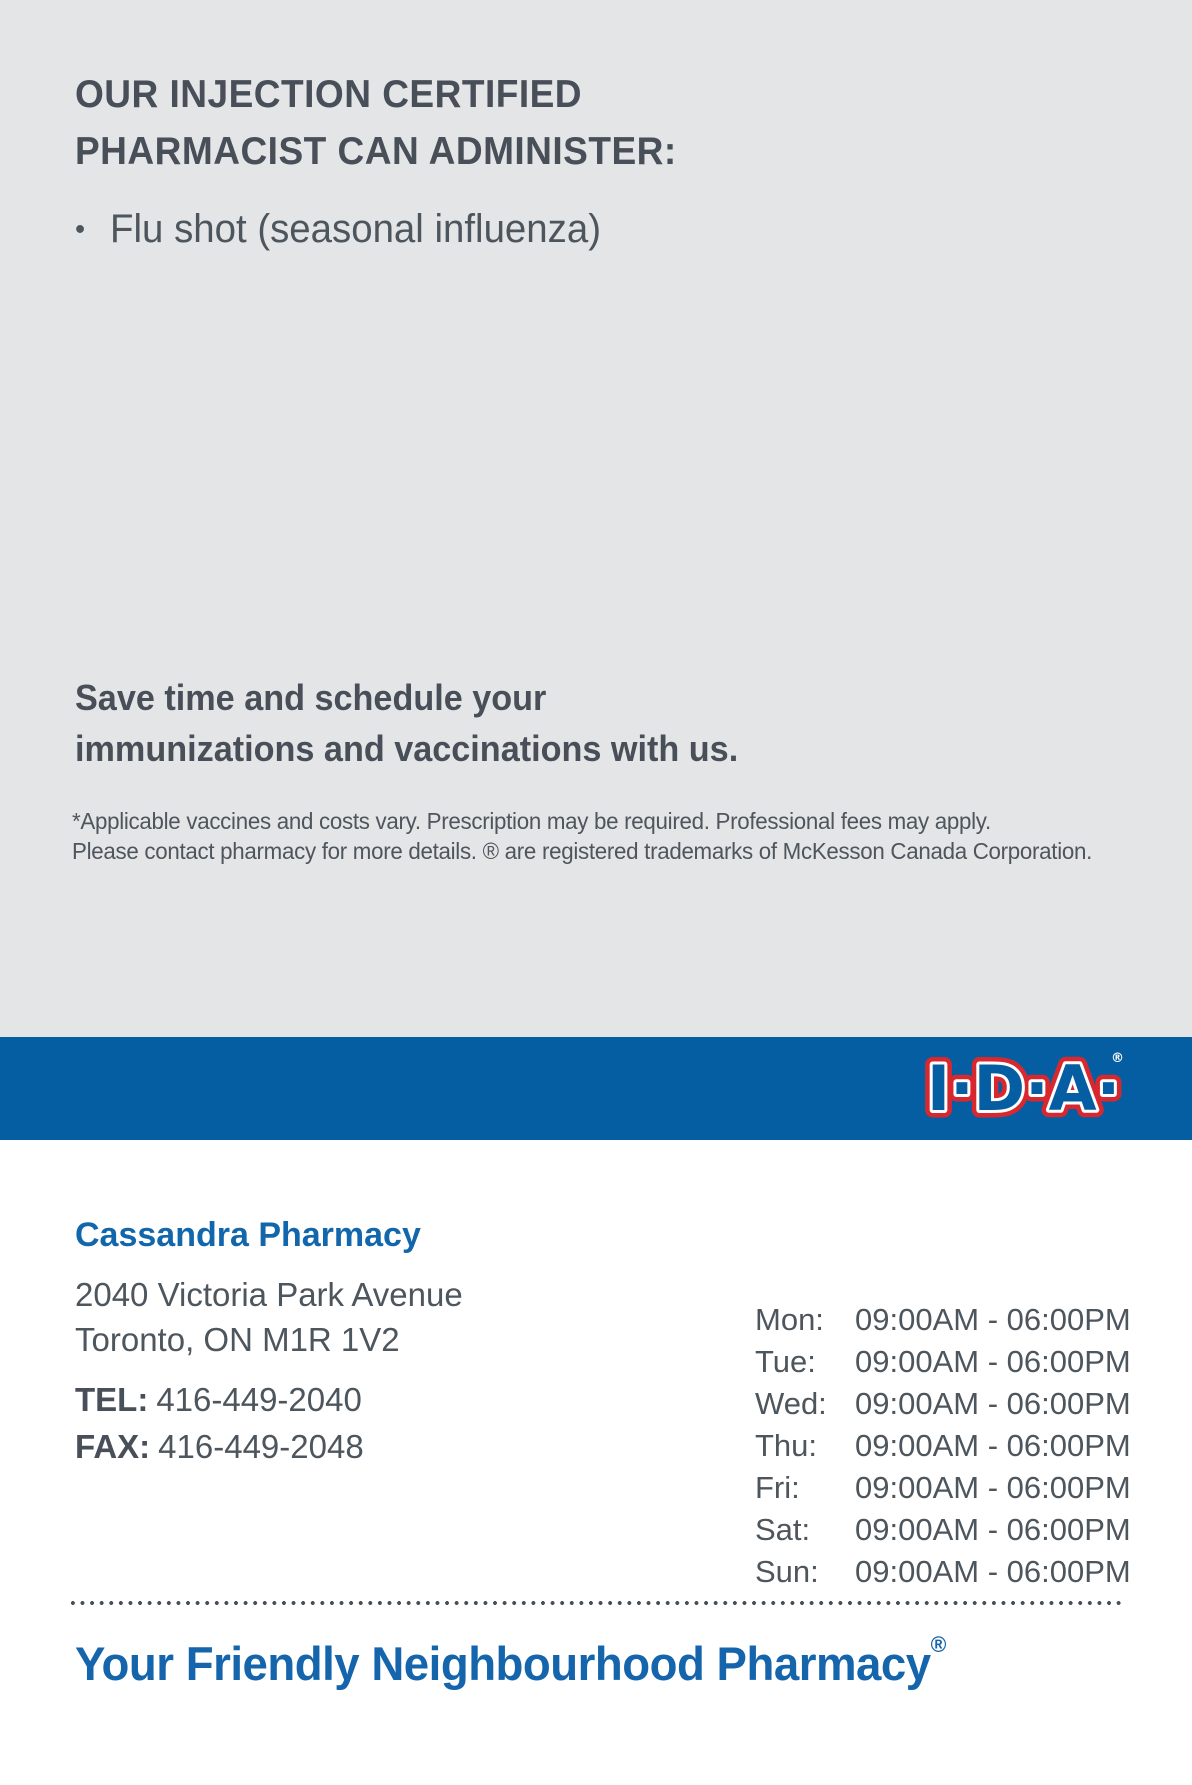 The height and width of the screenshot is (1785, 1192). Describe the element at coordinates (248, 1235) in the screenshot. I see `pharmacy-name: Cassandra Pharmacy` at that location.